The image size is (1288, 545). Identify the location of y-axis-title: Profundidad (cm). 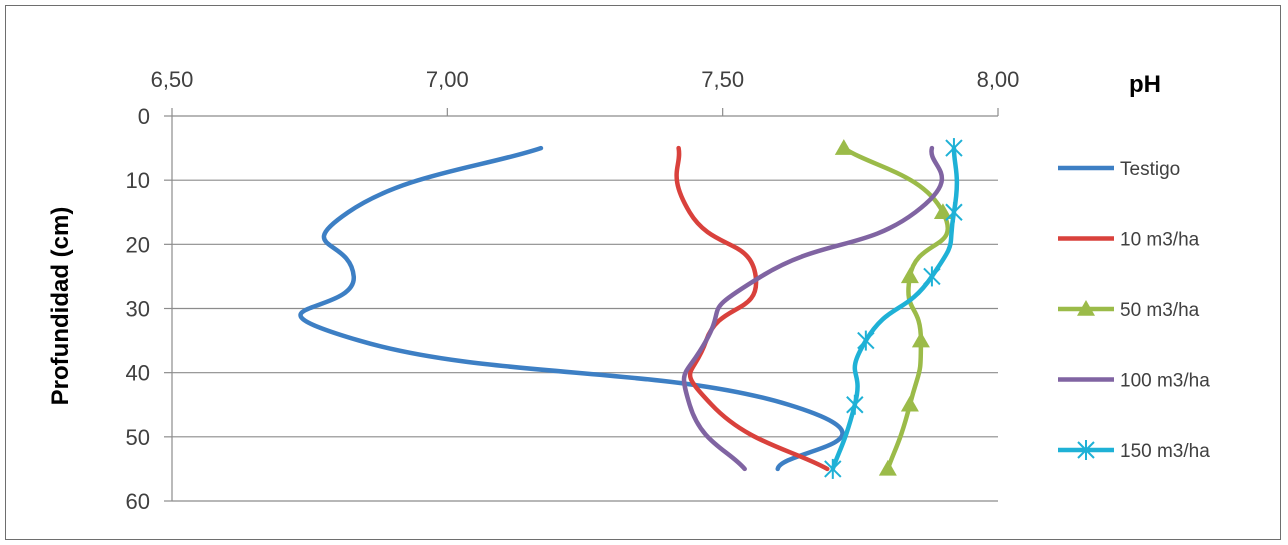
(60, 306).